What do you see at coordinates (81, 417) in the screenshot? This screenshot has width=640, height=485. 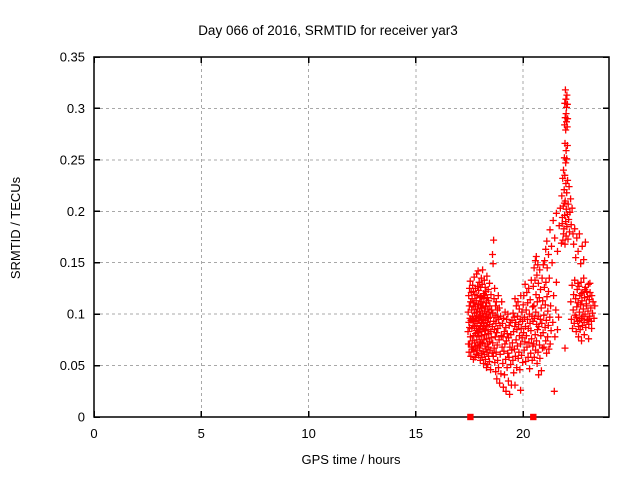 I see `y-tick-label: 0` at bounding box center [81, 417].